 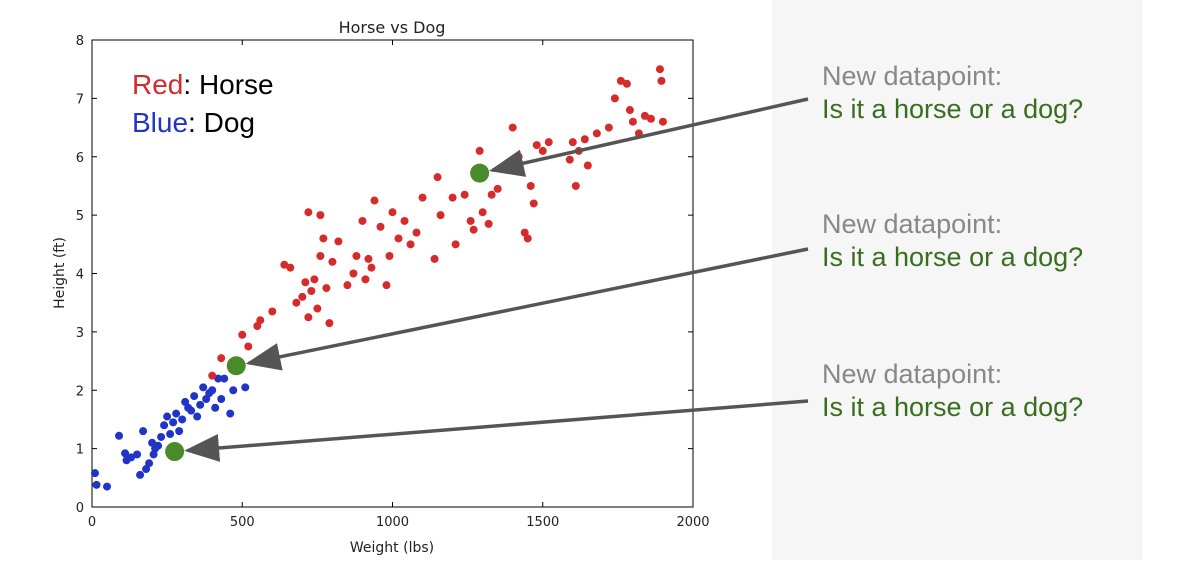 What do you see at coordinates (80, 41) in the screenshot?
I see `y-tick-label: 8` at bounding box center [80, 41].